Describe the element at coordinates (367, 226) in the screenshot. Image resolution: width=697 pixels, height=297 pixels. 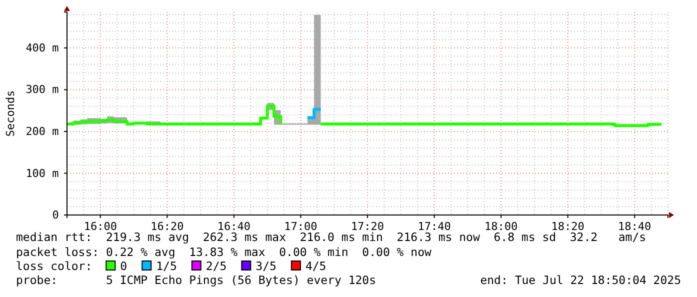
I see `x-tick-label: 17:20` at that location.